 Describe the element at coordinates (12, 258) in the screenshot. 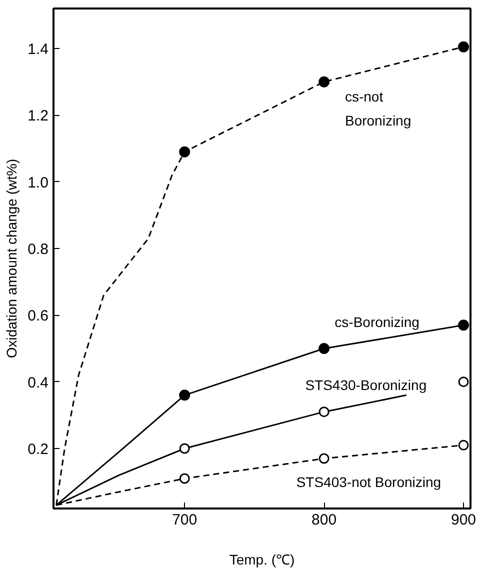

I see `y-axis-title: Oxidation amount change (wt%)` at that location.